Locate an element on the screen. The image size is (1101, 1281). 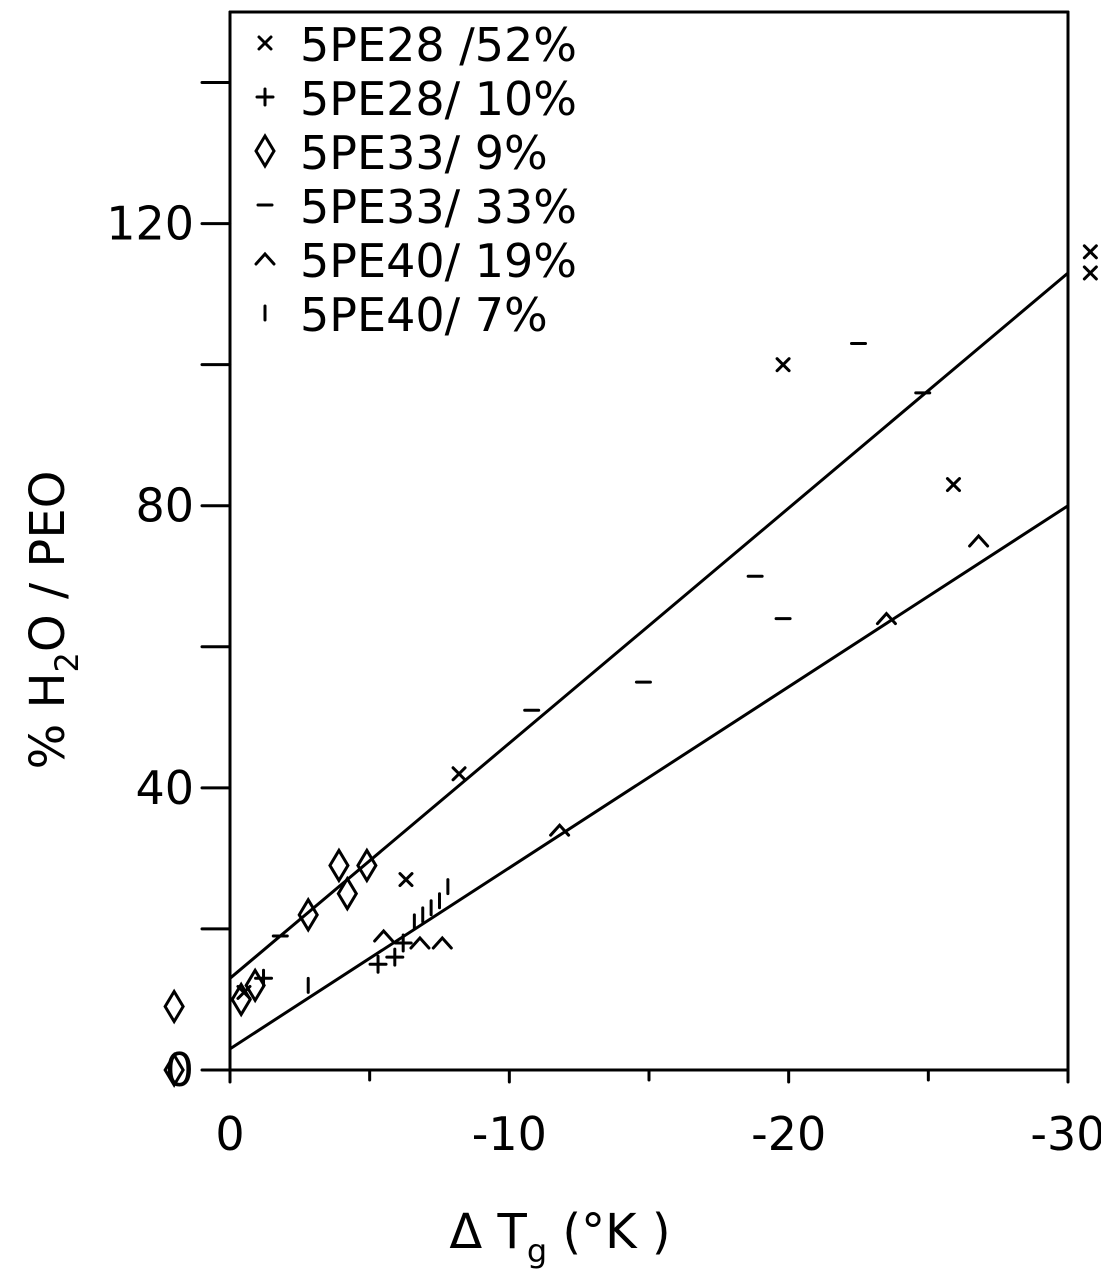
y-axis-title: % H2O / PEO is located at coordinates (53, 620).